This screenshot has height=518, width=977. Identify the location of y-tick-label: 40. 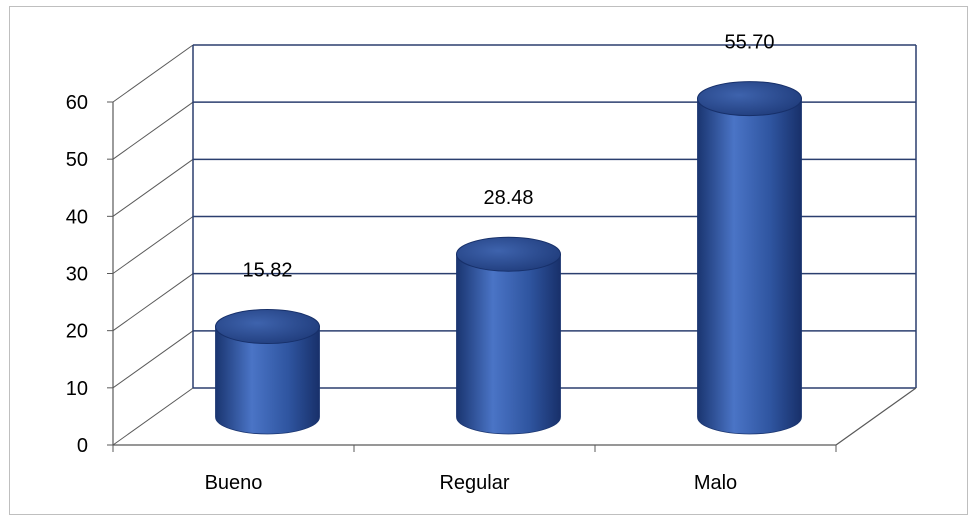
(77, 217).